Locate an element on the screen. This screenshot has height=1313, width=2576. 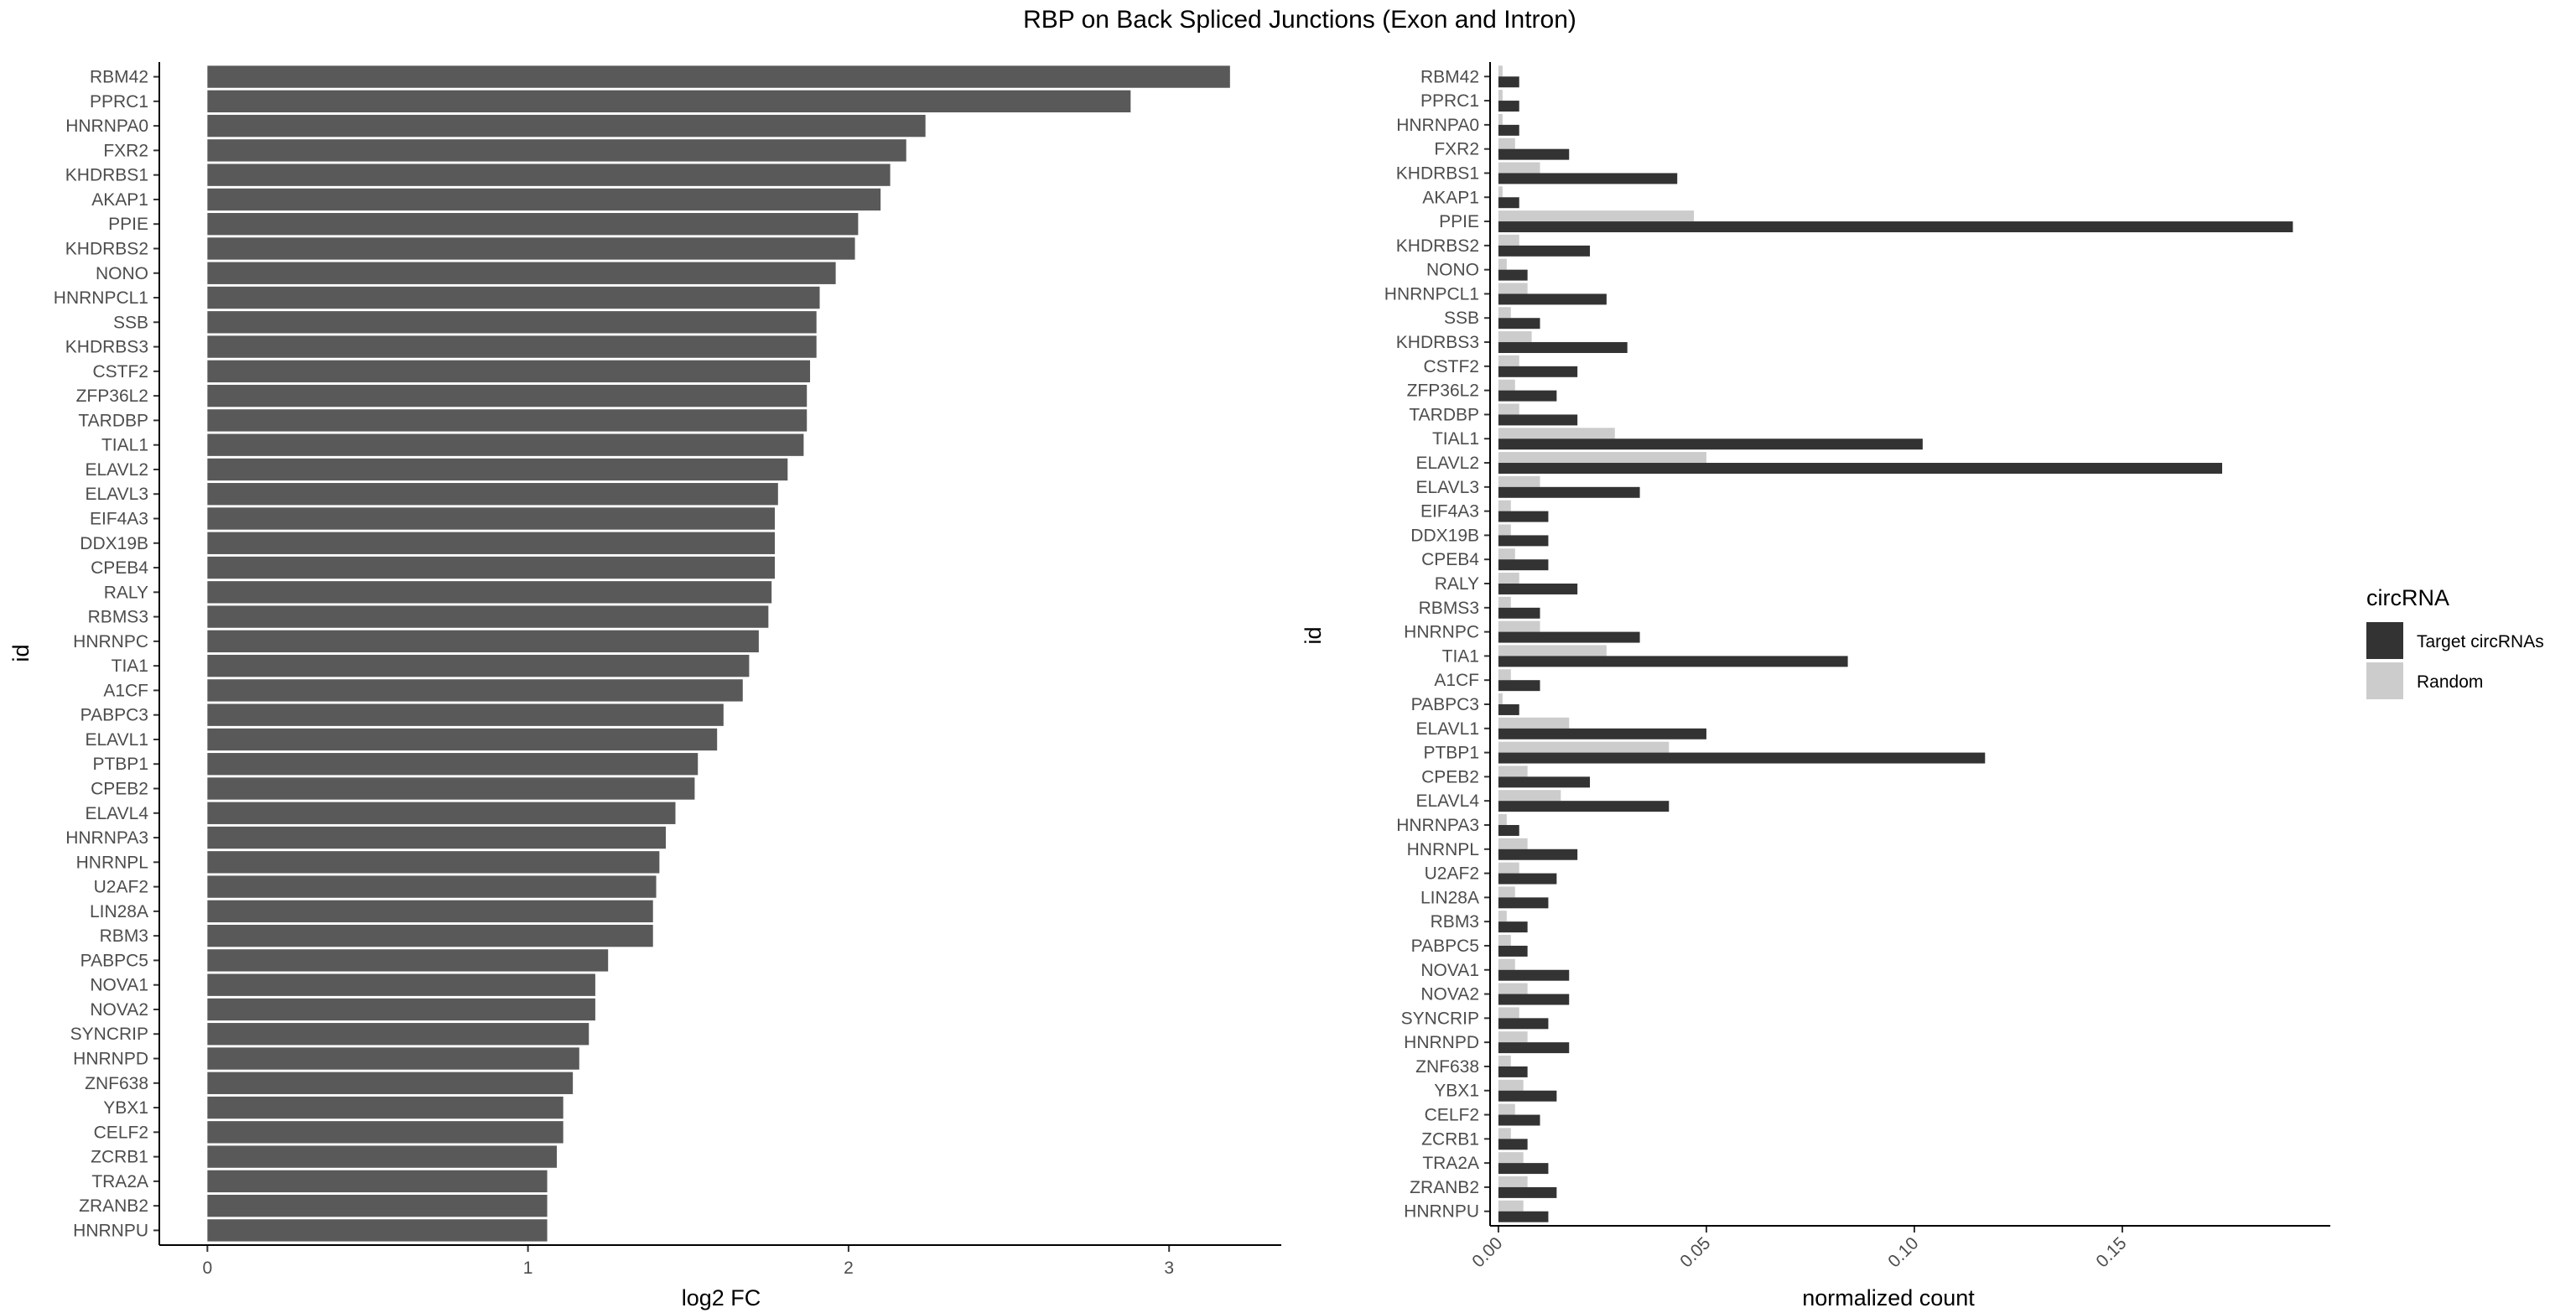
bar-target-fxr2 is located at coordinates (1534, 154).